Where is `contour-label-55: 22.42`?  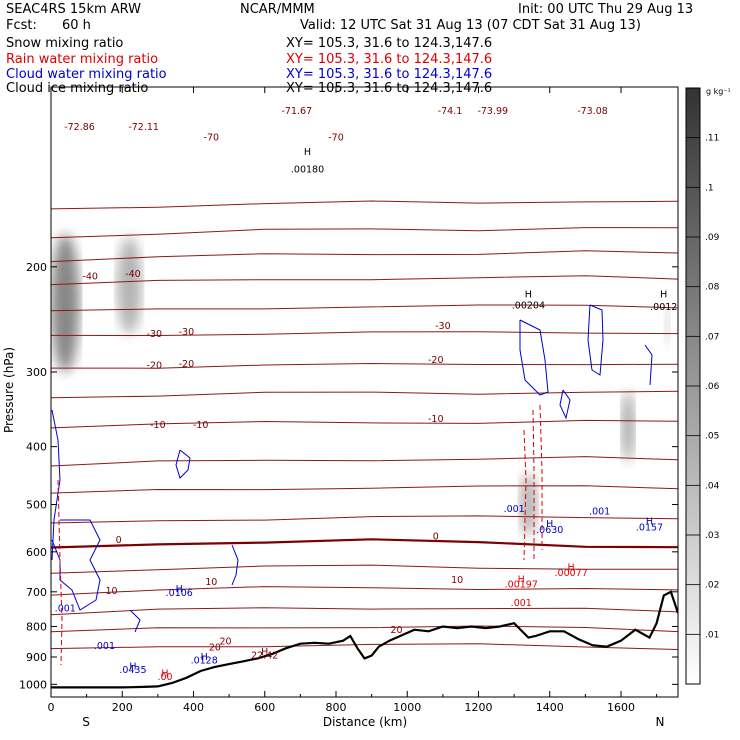 contour-label-55: 22.42 is located at coordinates (264, 655).